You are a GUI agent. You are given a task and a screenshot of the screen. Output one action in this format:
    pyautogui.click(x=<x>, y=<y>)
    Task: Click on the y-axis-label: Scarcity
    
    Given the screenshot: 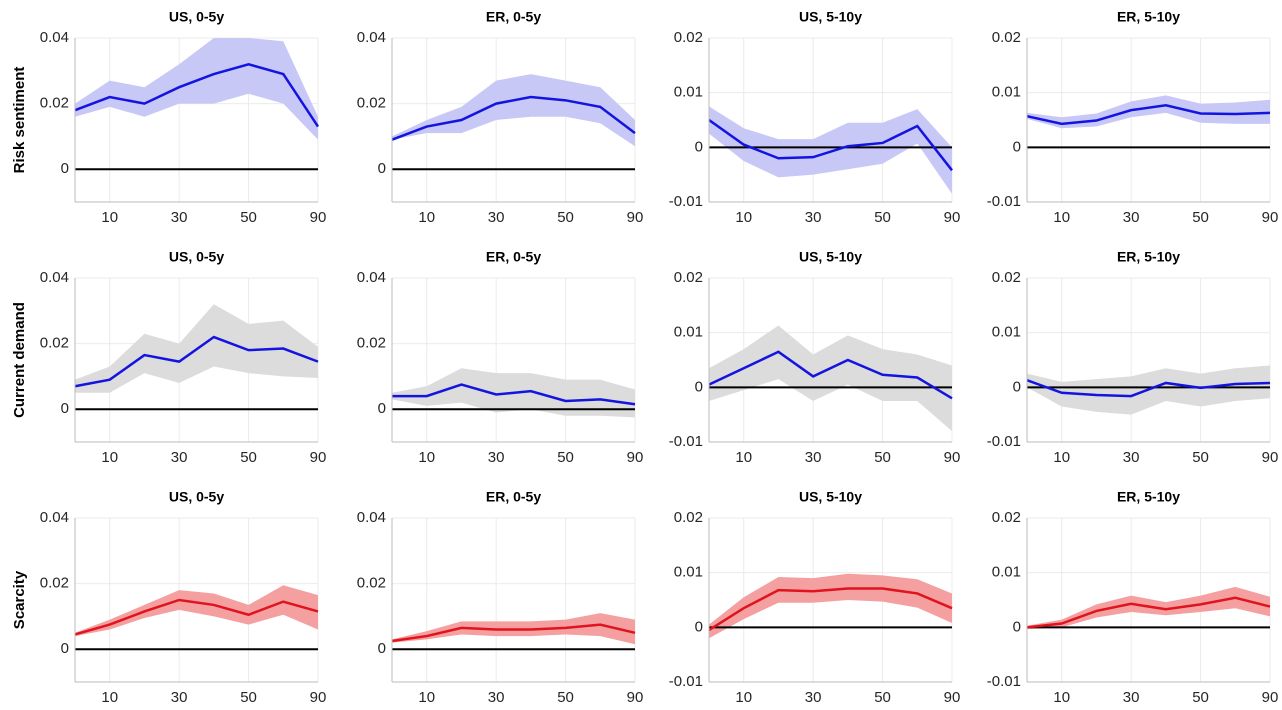 What is the action you would take?
    pyautogui.click(x=19, y=599)
    